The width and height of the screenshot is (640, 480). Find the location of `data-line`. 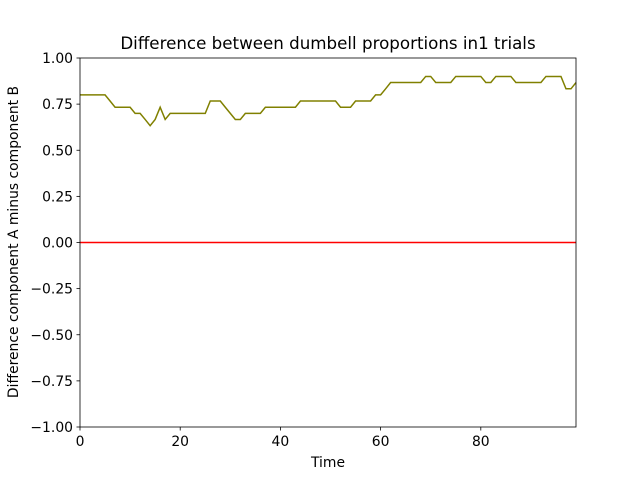

data-line is located at coordinates (328, 101).